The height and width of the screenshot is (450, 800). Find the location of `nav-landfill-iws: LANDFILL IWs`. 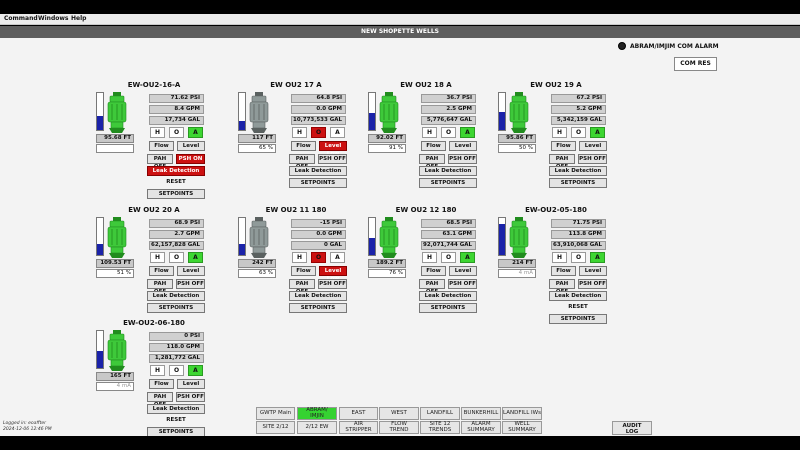

nav-landfill-iws: LANDFILL IWs is located at coordinates (522, 413).